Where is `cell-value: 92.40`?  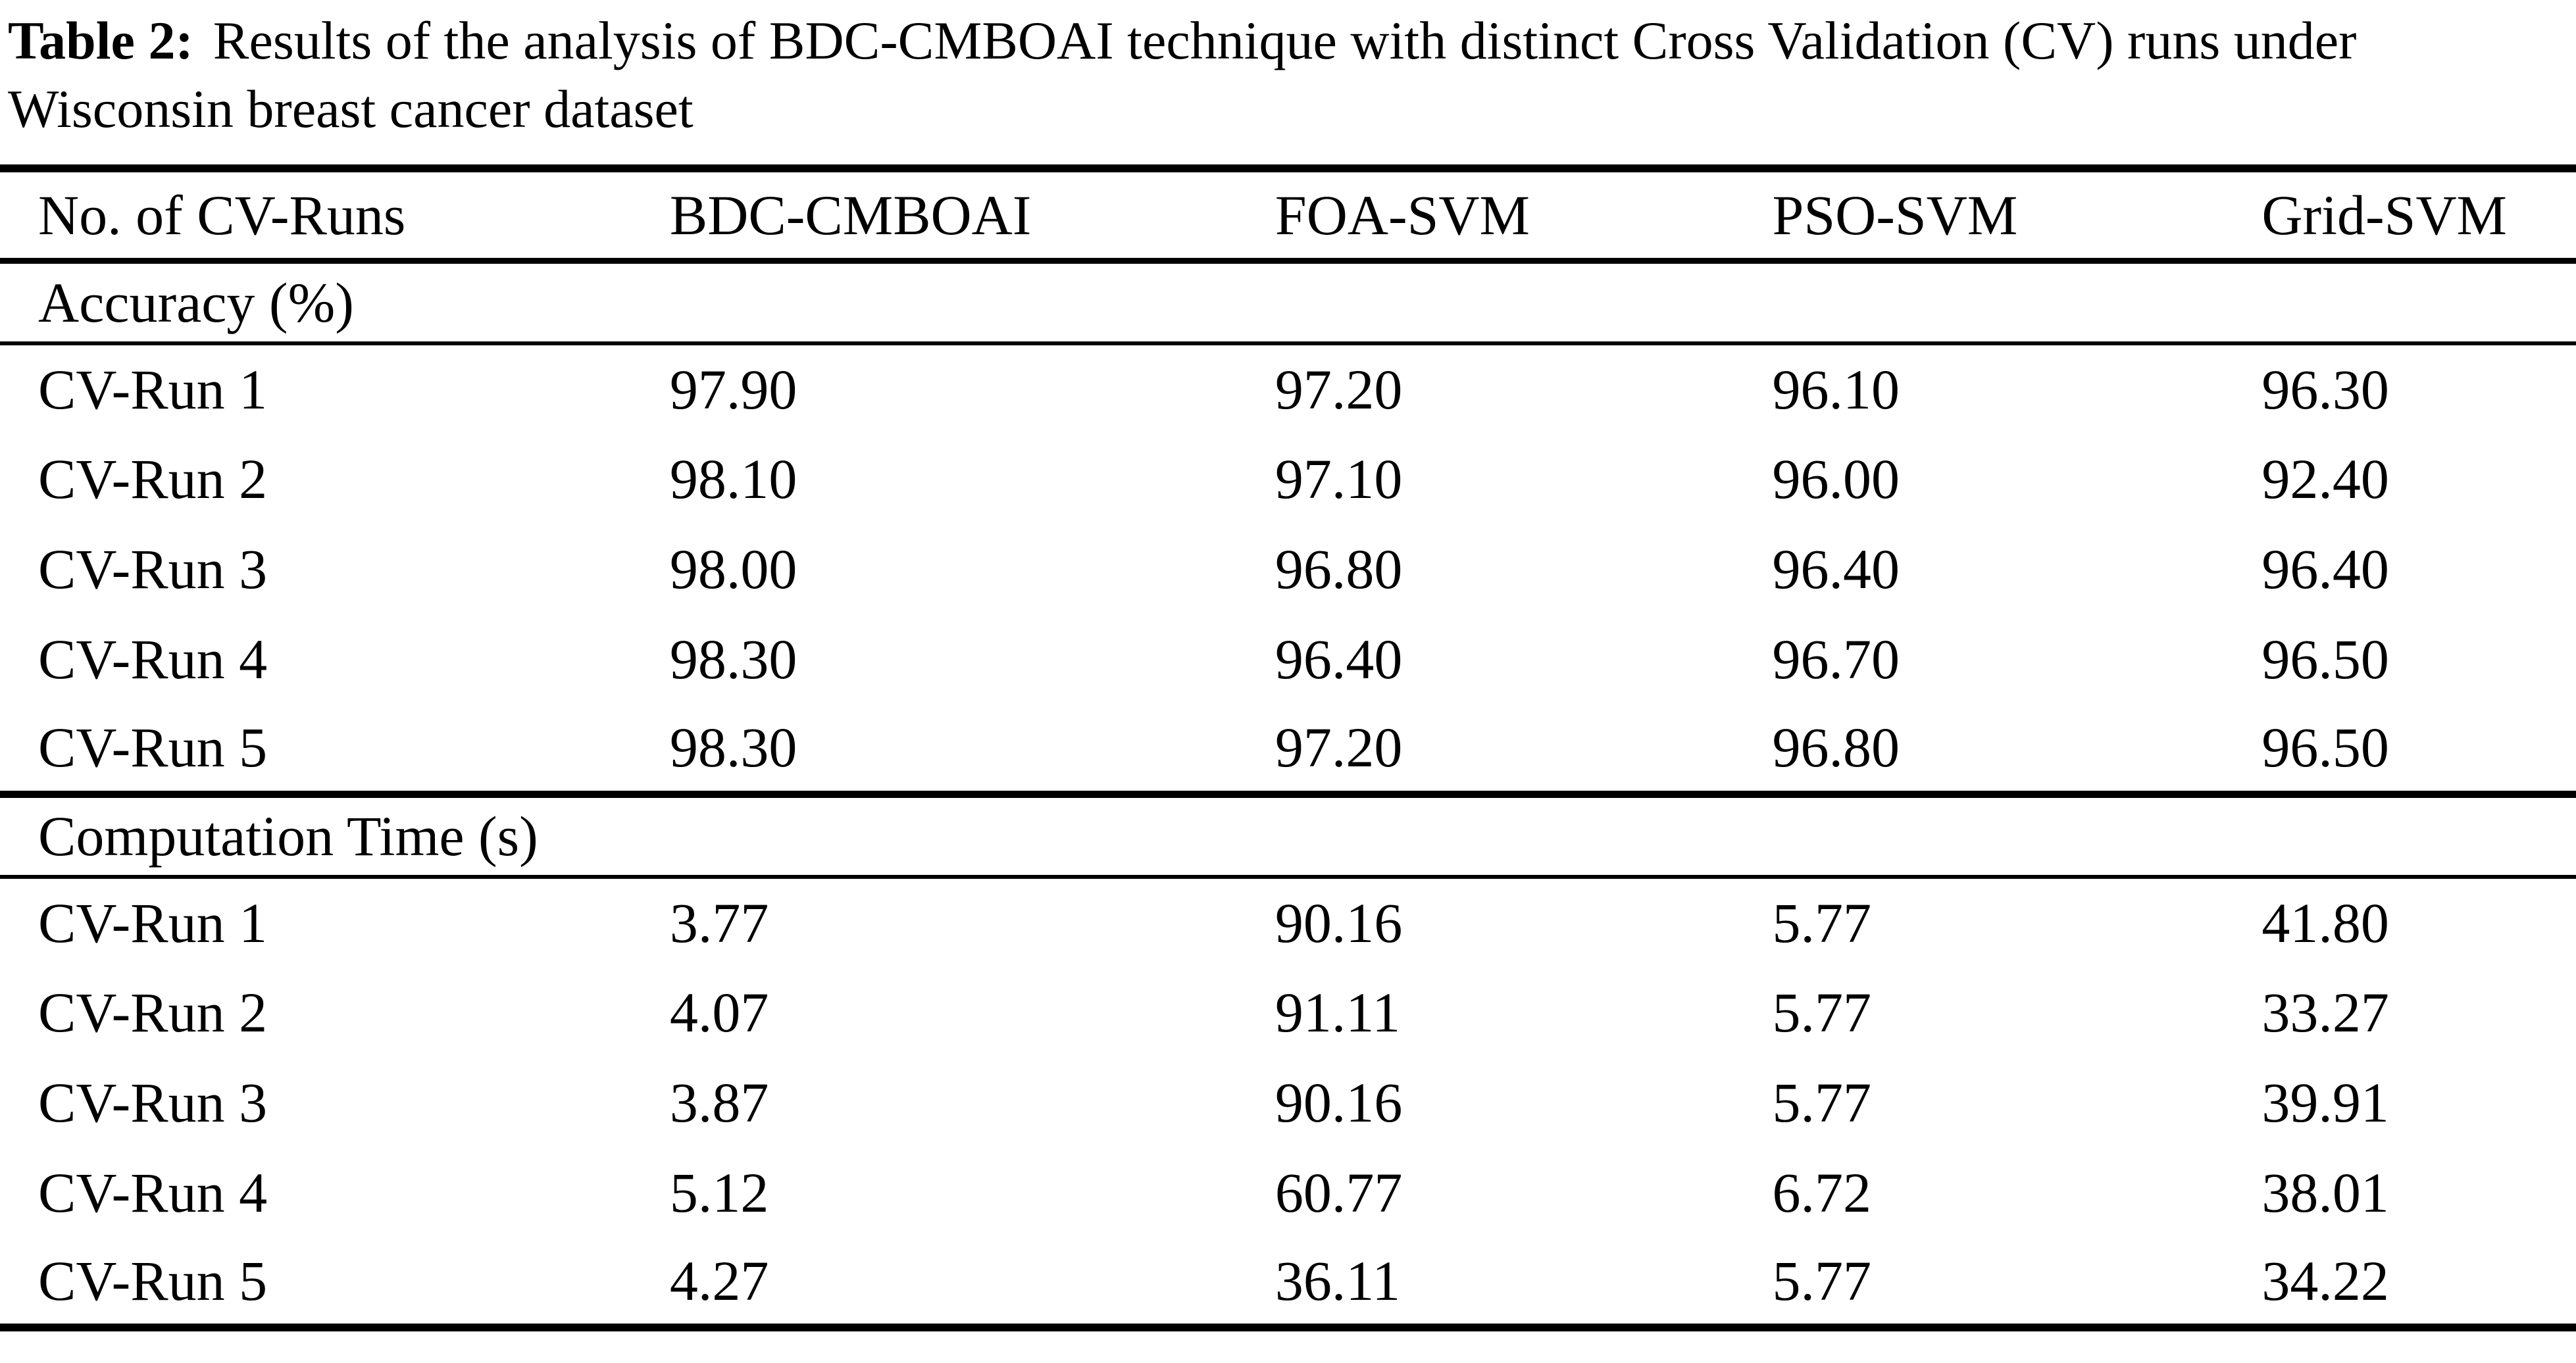
cell-value: 92.40 is located at coordinates (2325, 478).